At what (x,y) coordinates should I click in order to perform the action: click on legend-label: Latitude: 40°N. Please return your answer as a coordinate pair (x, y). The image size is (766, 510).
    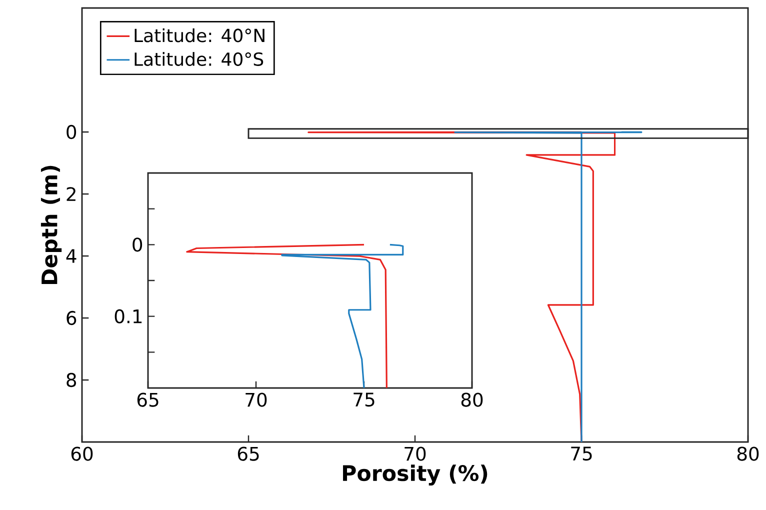
    Looking at the image, I should click on (199, 35).